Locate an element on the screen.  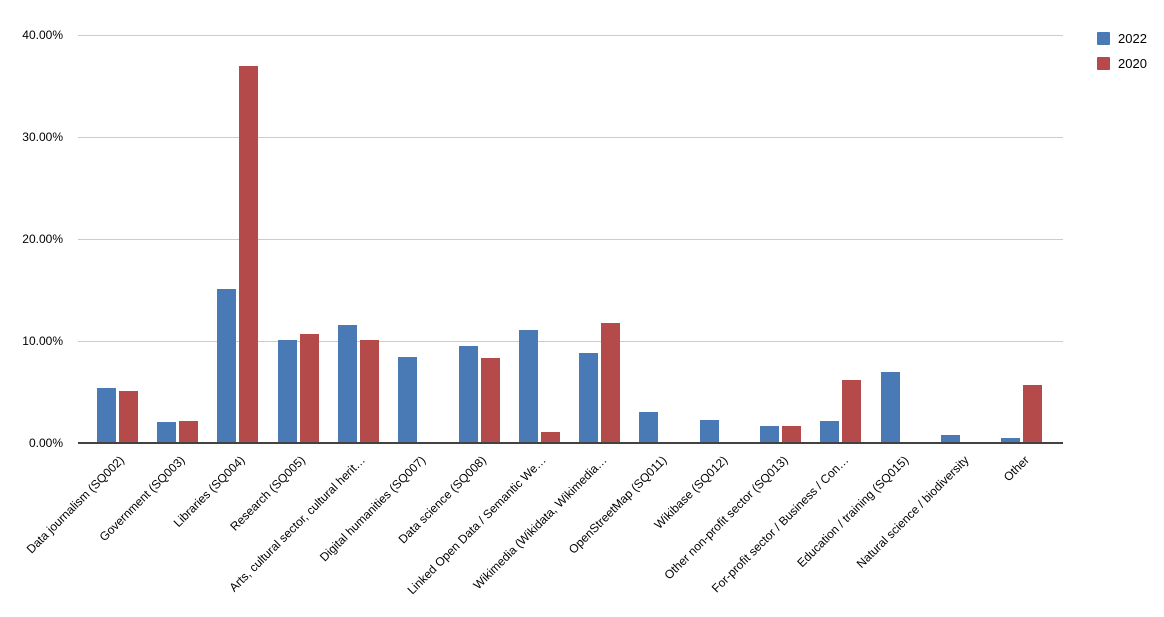
x-axis-label: OpenStreetMap (SQ011) is located at coordinates (618, 505).